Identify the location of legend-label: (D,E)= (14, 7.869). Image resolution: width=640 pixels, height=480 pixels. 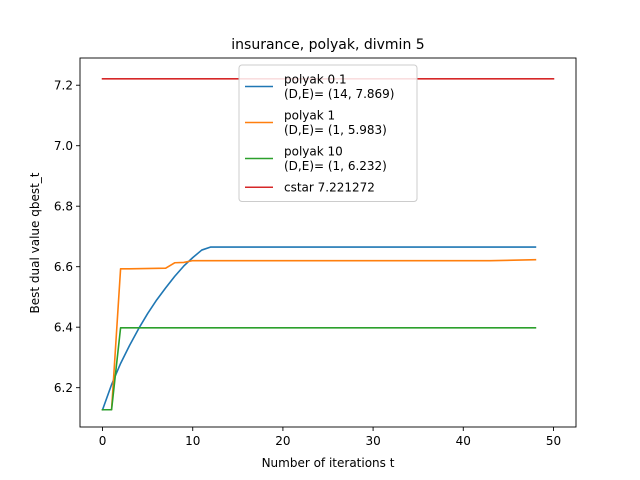
(339, 94).